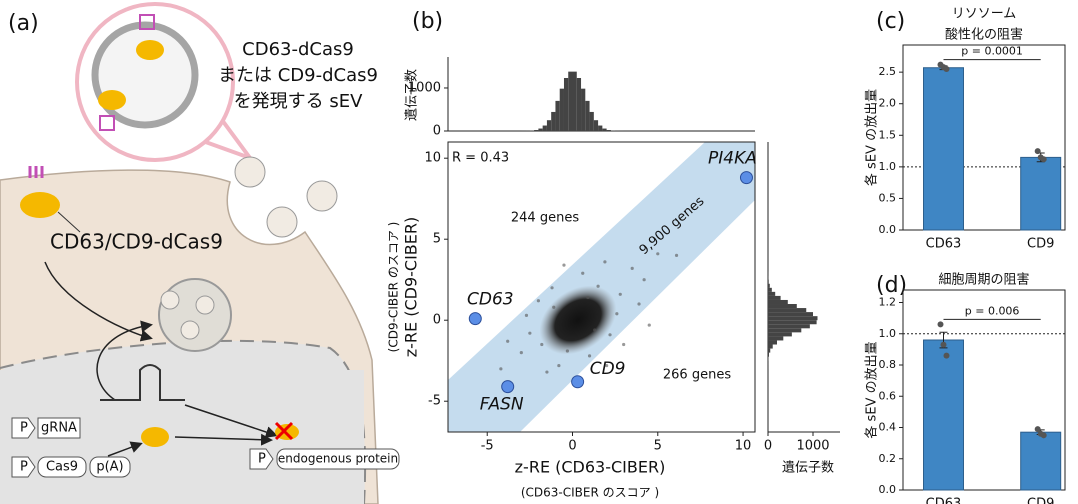 Image resolution: width=1078 pixels, height=504 pixels. I want to click on x-tick-label: -5, so click(487, 446).